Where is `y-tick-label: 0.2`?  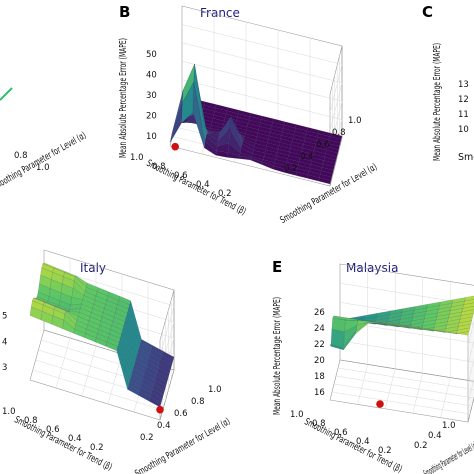 y-tick-label: 0.2 is located at coordinates (385, 451).